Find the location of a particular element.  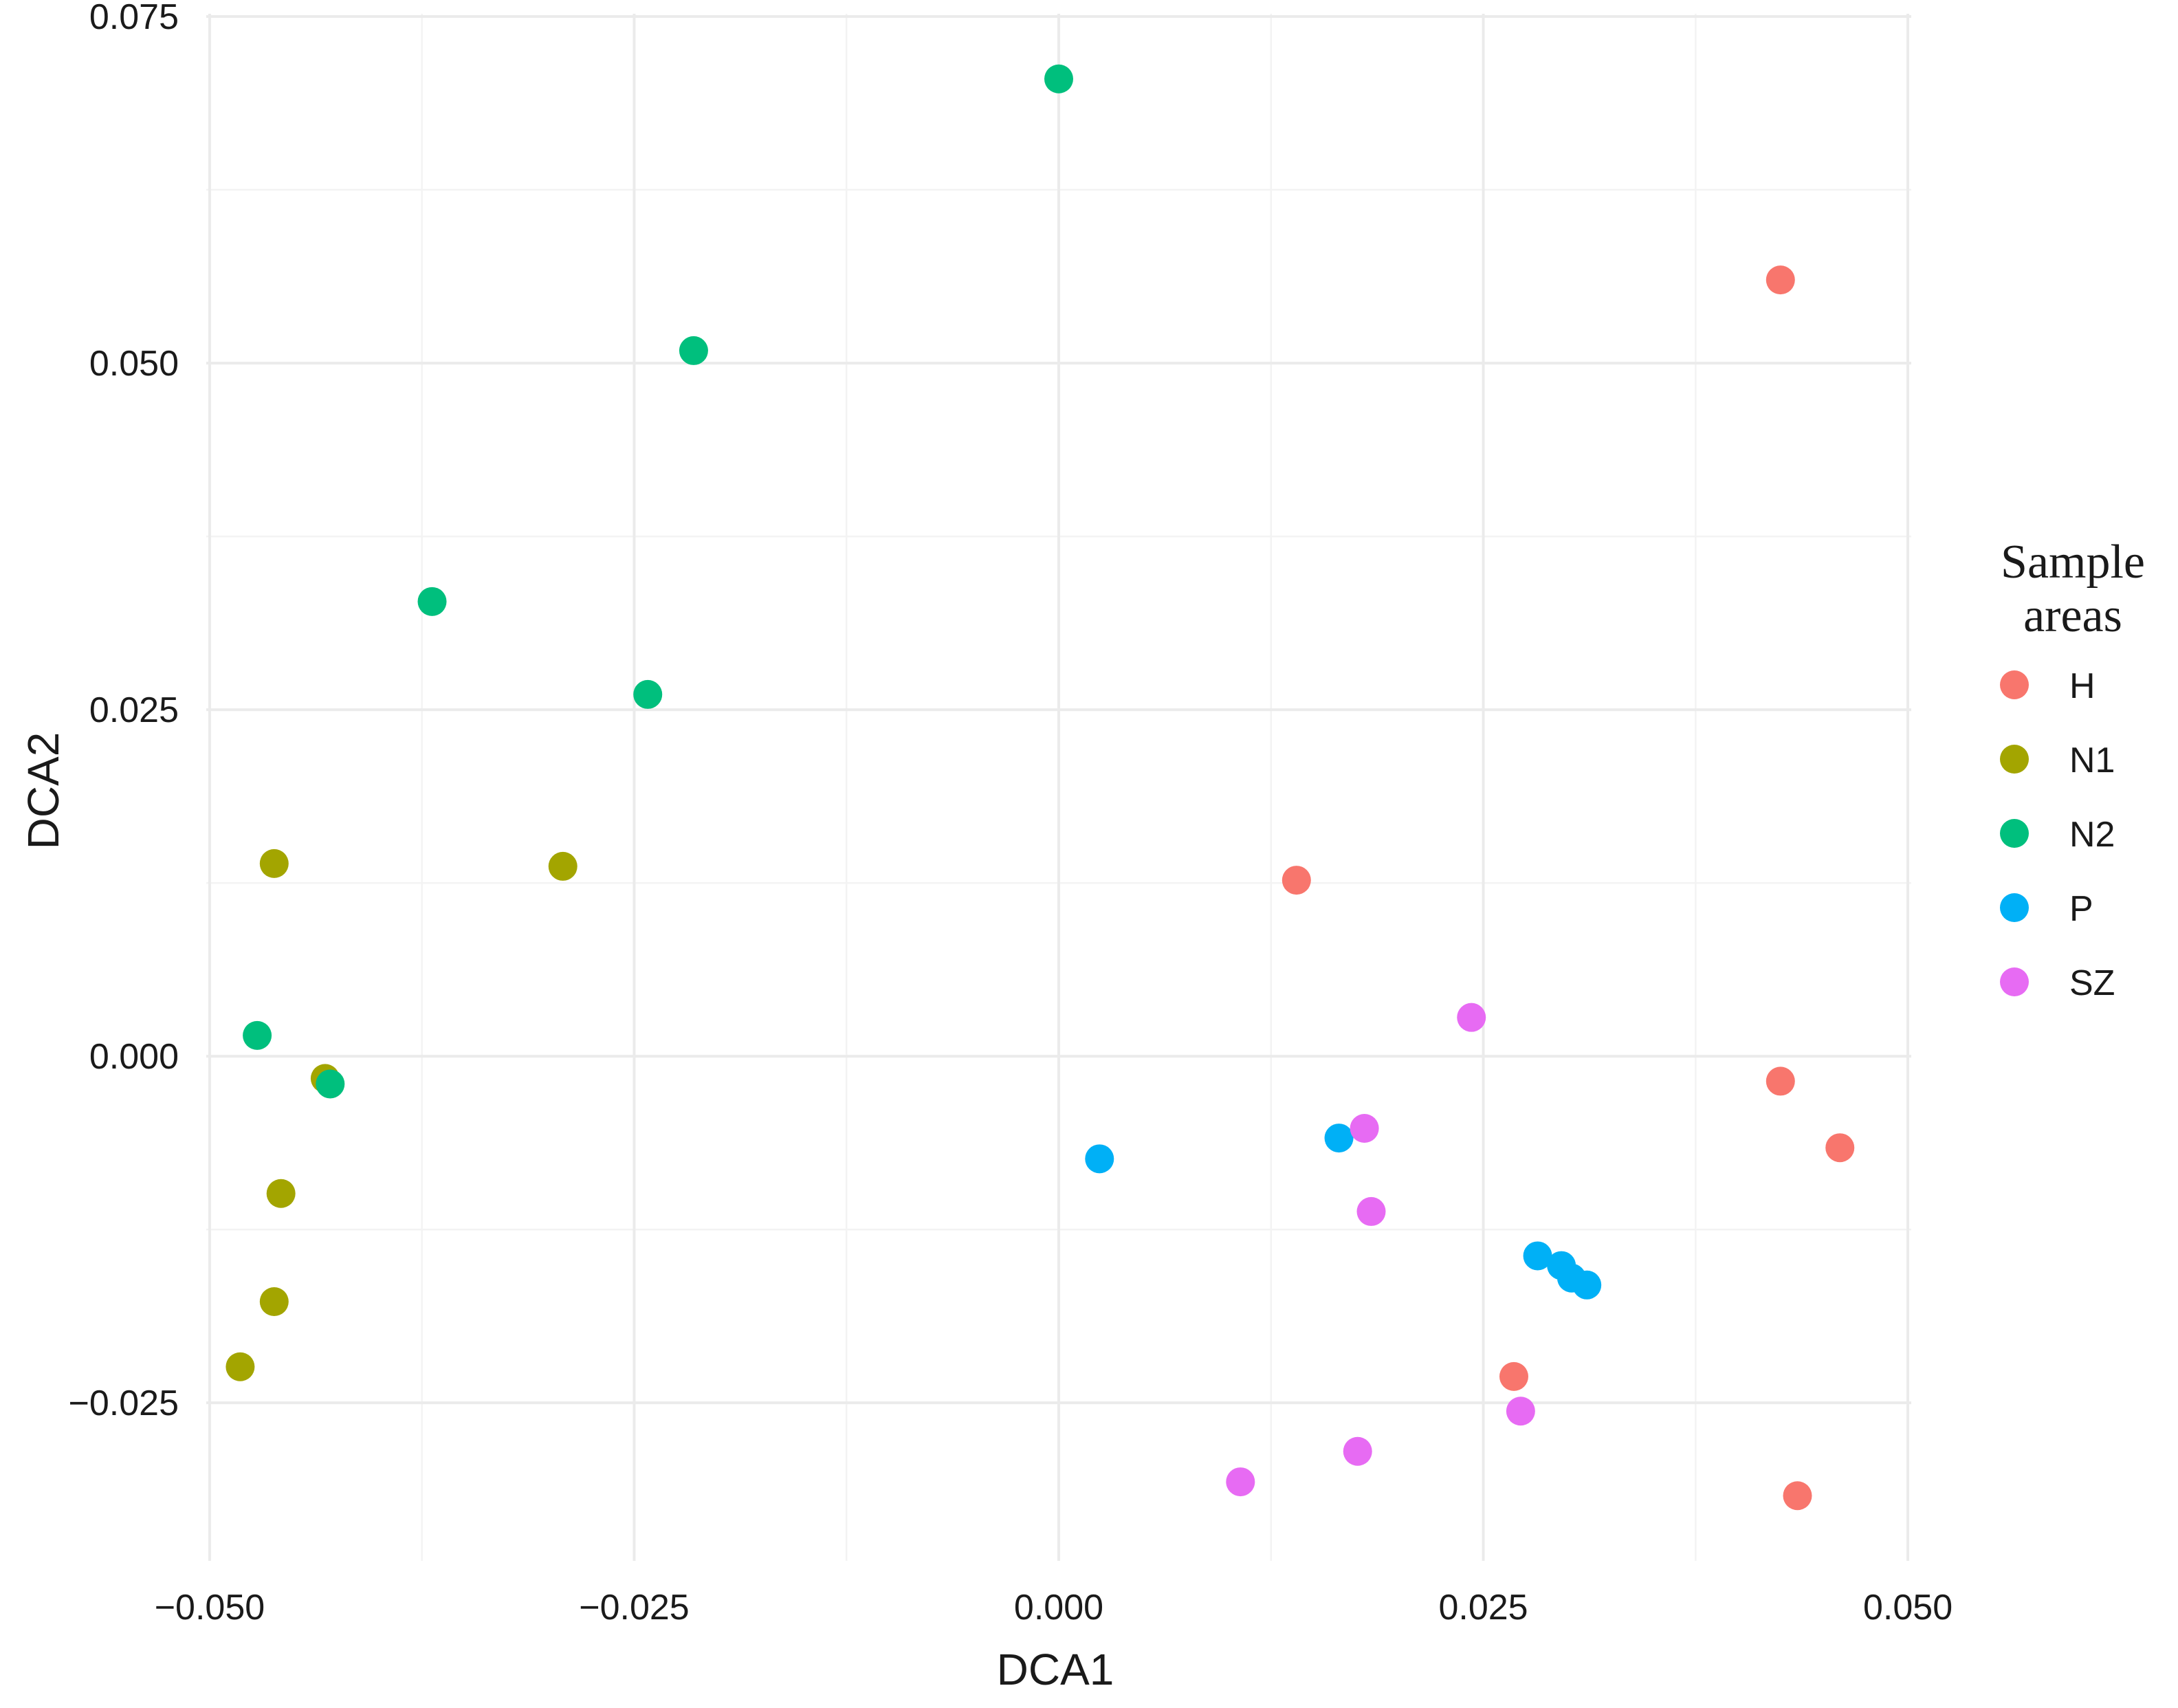

y-tick-label: 0.050 is located at coordinates (134, 364).